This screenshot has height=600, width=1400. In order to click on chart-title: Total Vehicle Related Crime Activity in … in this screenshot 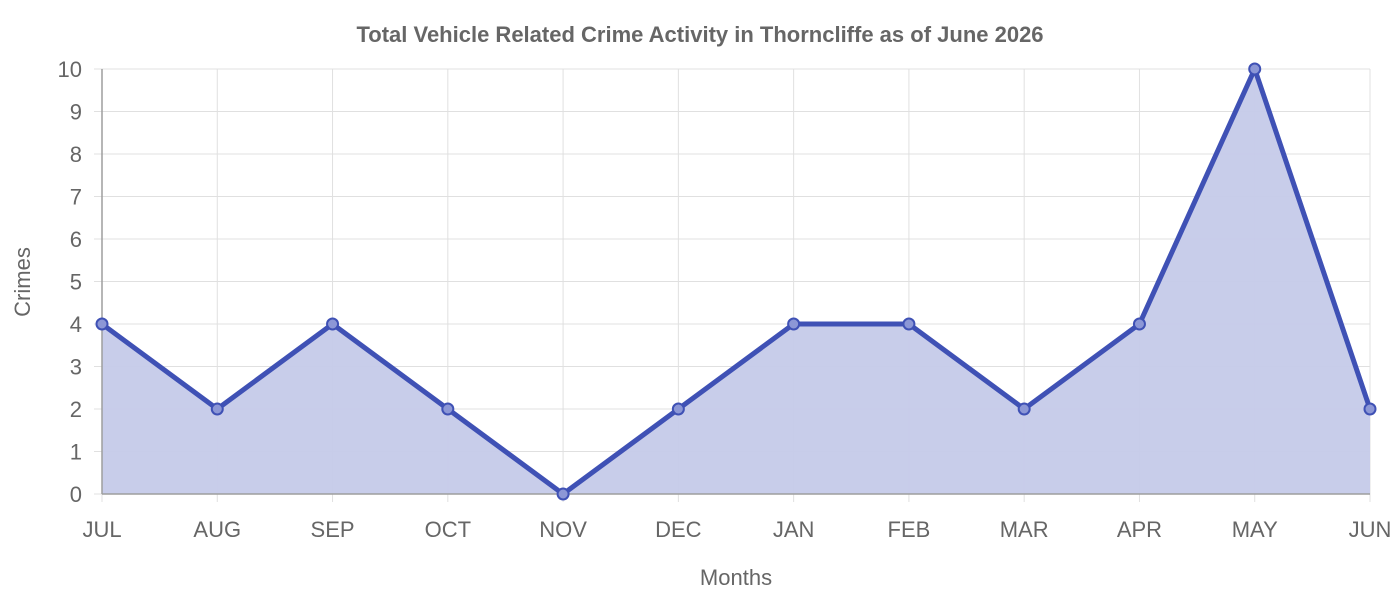, I will do `click(699, 34)`.